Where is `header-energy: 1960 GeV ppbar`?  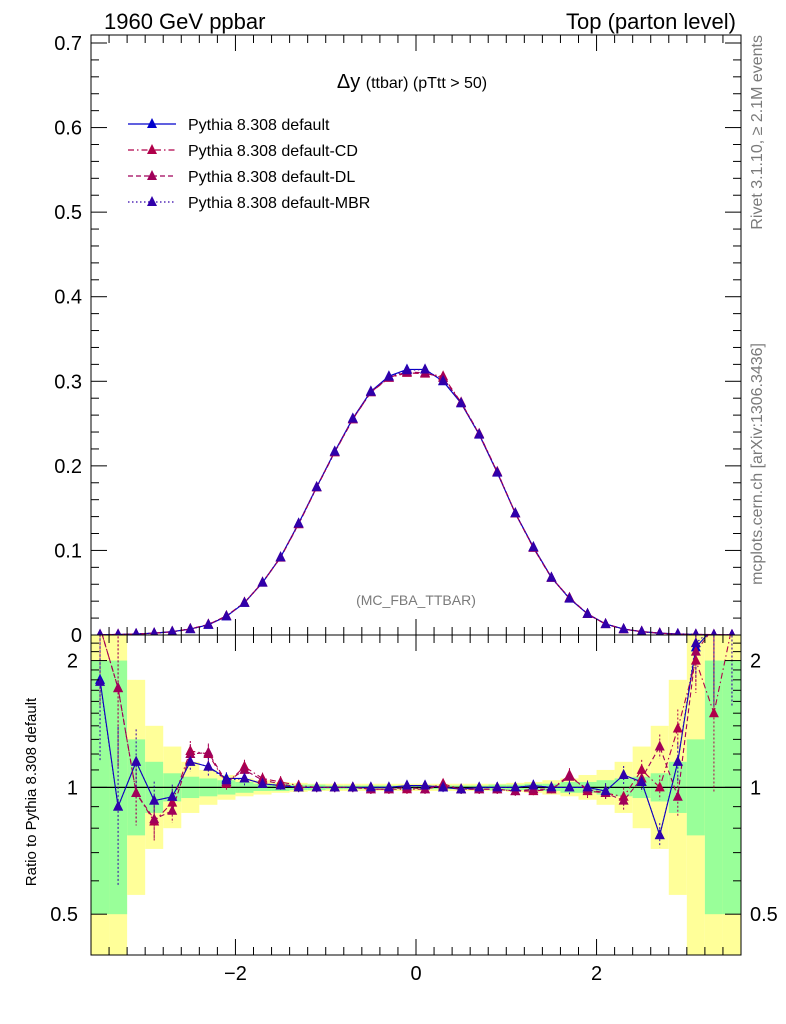
header-energy: 1960 GeV ppbar is located at coordinates (184, 21).